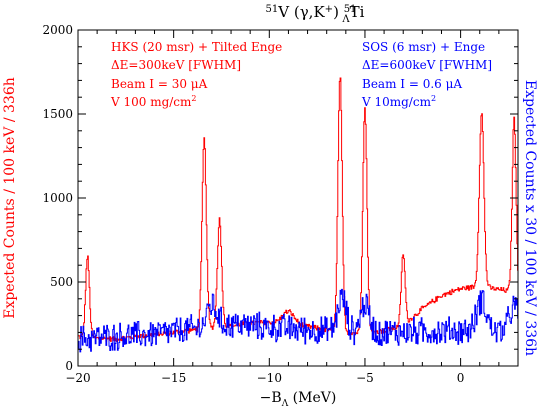 The image size is (538, 406). What do you see at coordinates (312, 398) in the screenshot?
I see `x-label-unit: (MeV)` at bounding box center [312, 398].